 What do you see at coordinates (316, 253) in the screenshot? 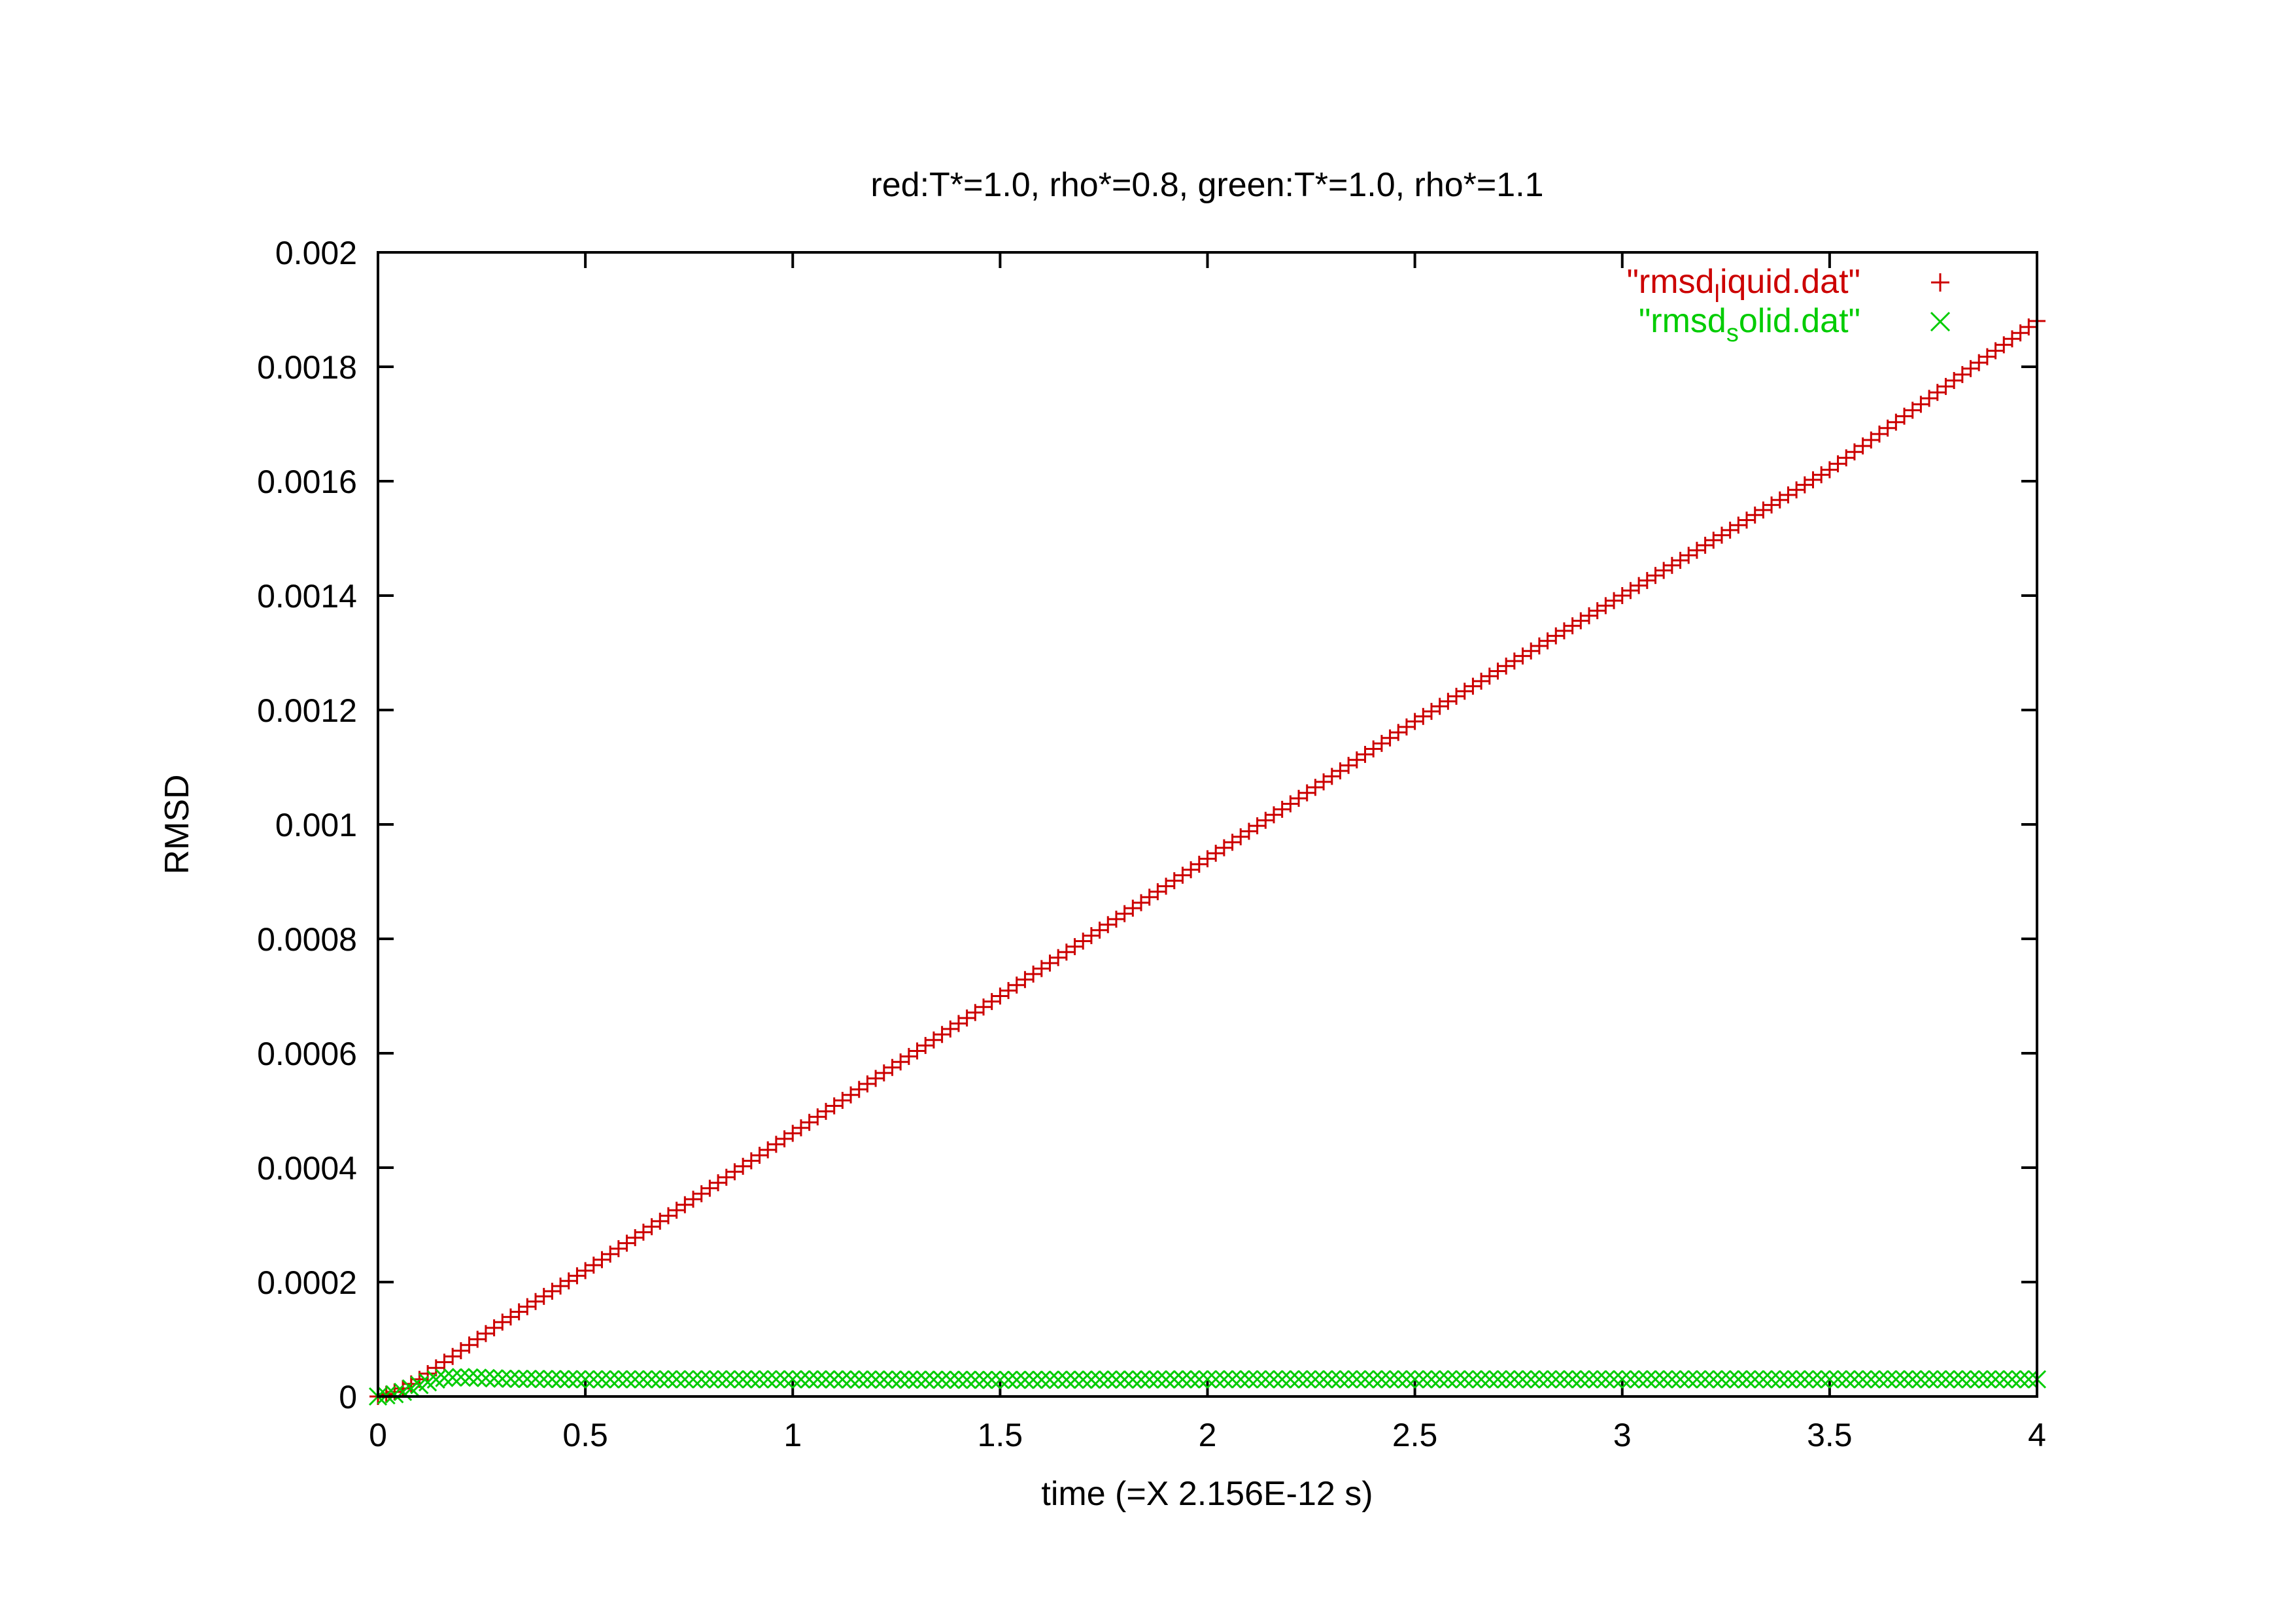
I see `y-tick-label: 0.002` at bounding box center [316, 253].